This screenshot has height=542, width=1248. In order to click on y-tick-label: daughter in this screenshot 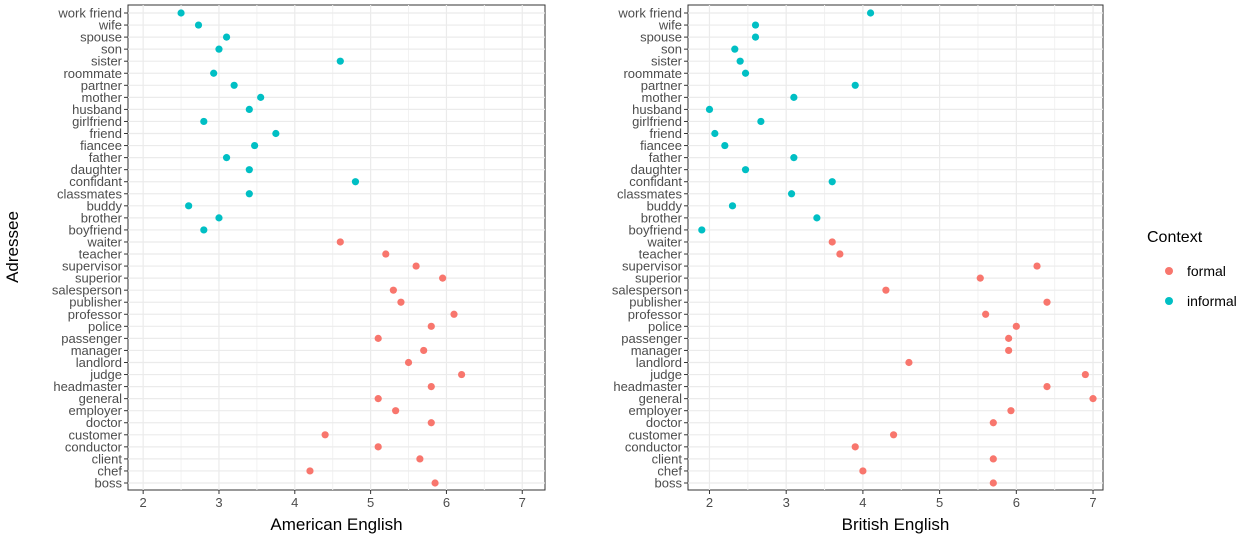, I will do `click(657, 169)`.